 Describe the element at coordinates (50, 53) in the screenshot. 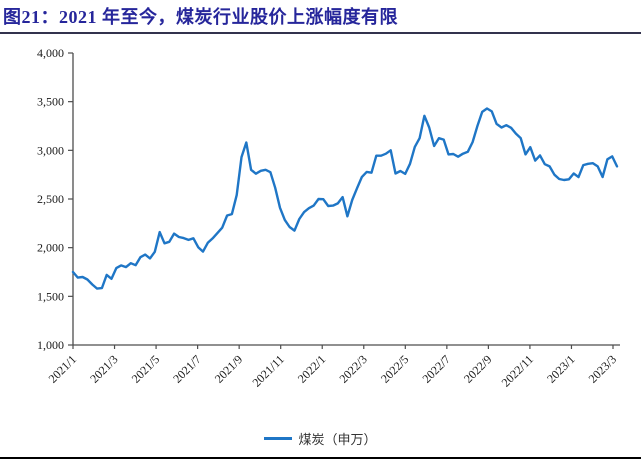

I see `y-tick-label: 4,000` at that location.